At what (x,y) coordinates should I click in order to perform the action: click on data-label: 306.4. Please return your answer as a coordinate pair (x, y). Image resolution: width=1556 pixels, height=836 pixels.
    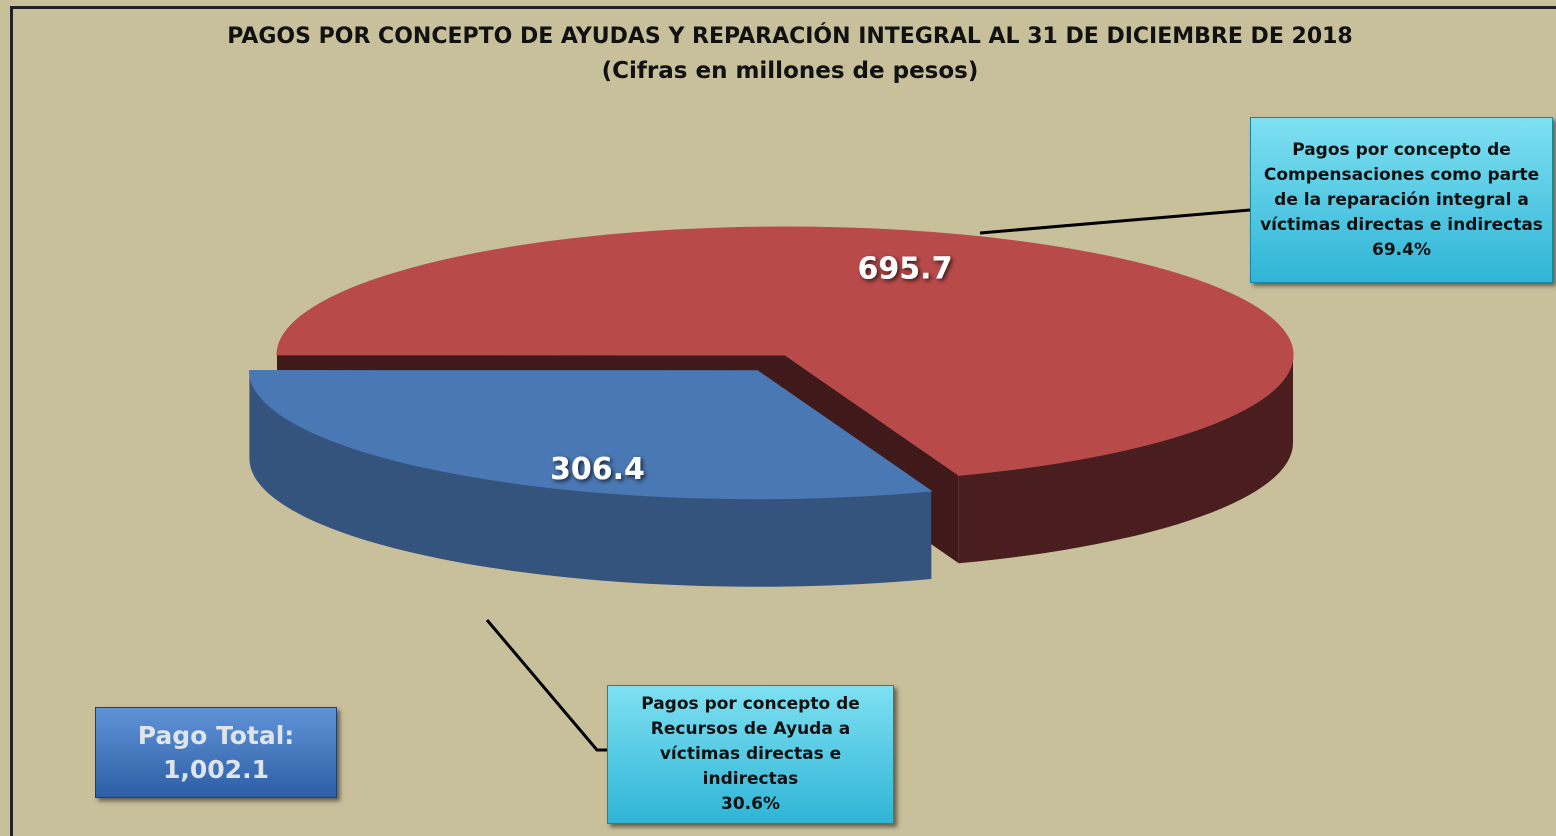
    Looking at the image, I should click on (597, 469).